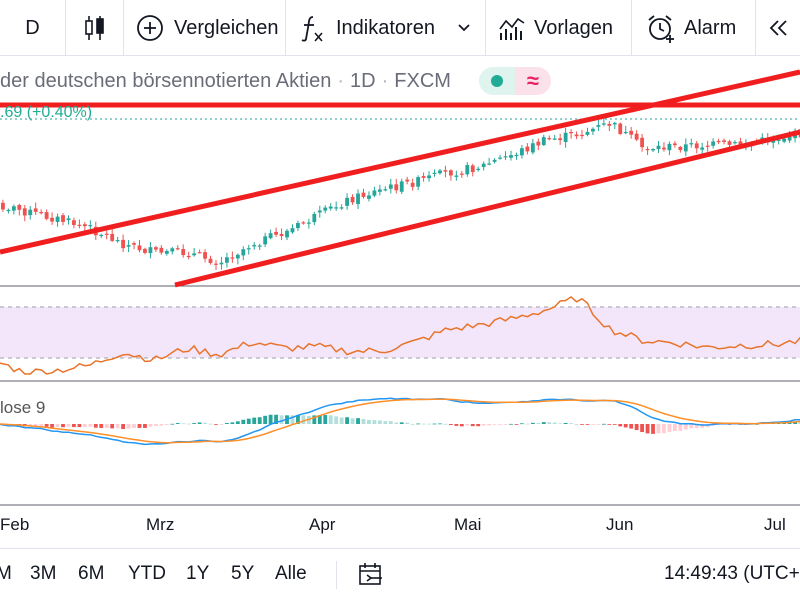 The height and width of the screenshot is (600, 800). I want to click on macd-legend-label: lose 9, so click(23, 407).